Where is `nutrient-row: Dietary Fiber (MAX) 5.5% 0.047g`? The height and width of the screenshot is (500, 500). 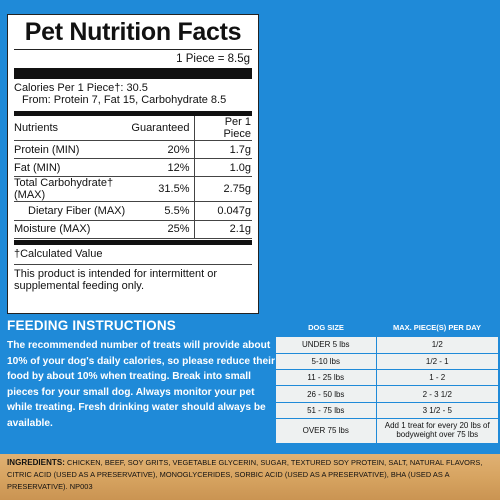 nutrient-row: Dietary Fiber (MAX) 5.5% 0.047g is located at coordinates (133, 211).